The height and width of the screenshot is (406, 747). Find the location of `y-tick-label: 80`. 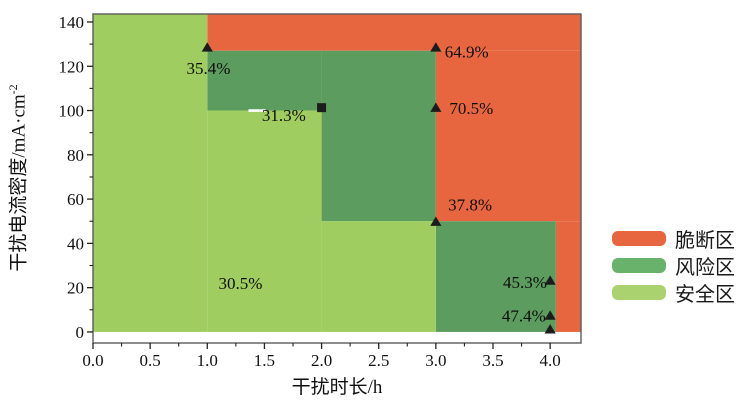

y-tick-label: 80 is located at coordinates (75, 155).